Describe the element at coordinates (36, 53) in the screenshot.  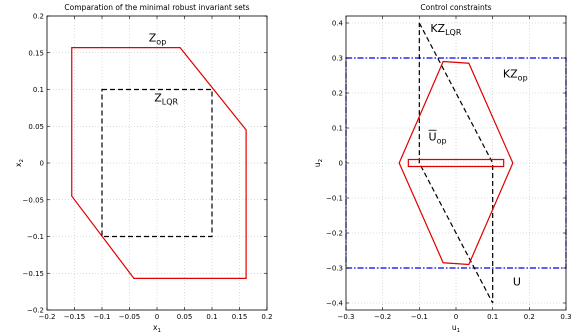
I see `y-tick-label: 0.15` at that location.